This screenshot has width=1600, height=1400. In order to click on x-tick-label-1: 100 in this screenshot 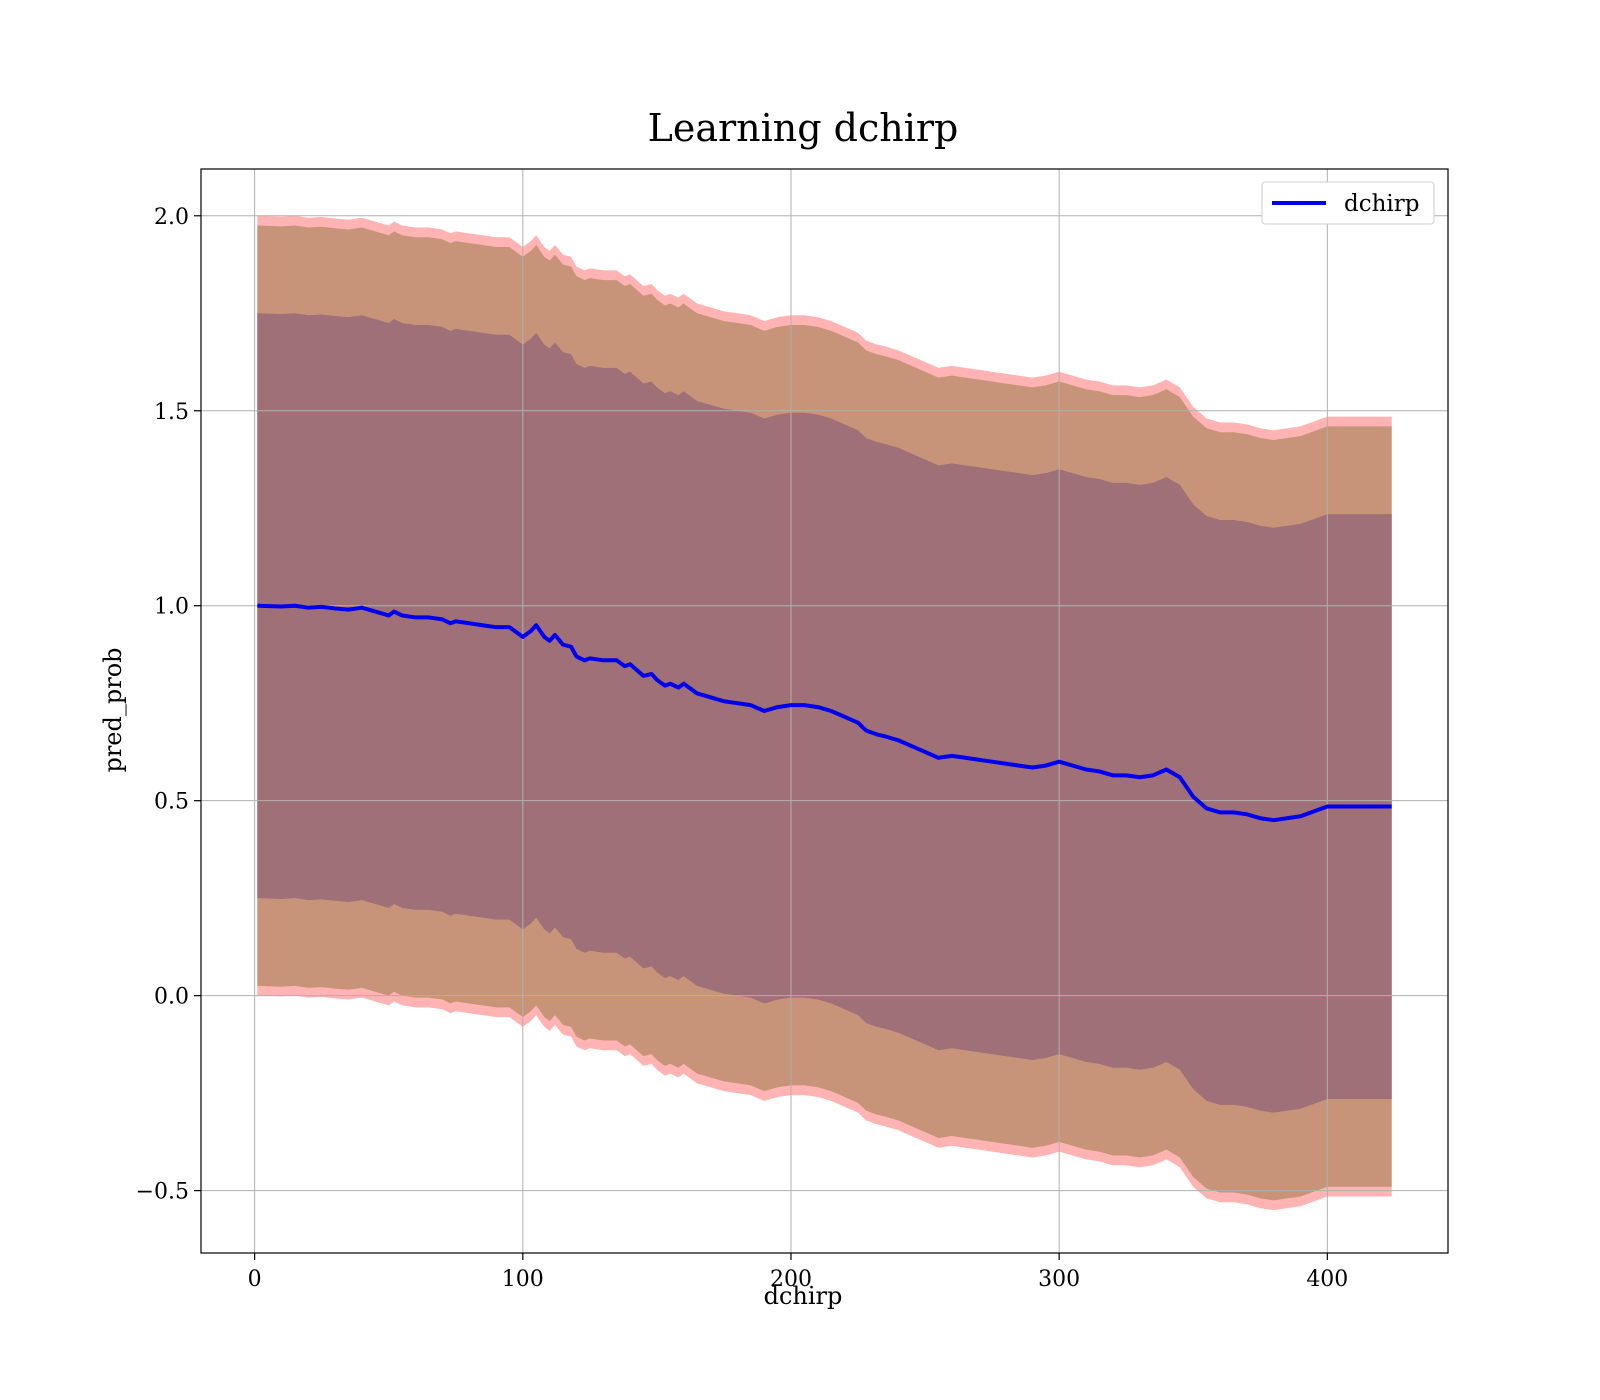, I will do `click(523, 1279)`.